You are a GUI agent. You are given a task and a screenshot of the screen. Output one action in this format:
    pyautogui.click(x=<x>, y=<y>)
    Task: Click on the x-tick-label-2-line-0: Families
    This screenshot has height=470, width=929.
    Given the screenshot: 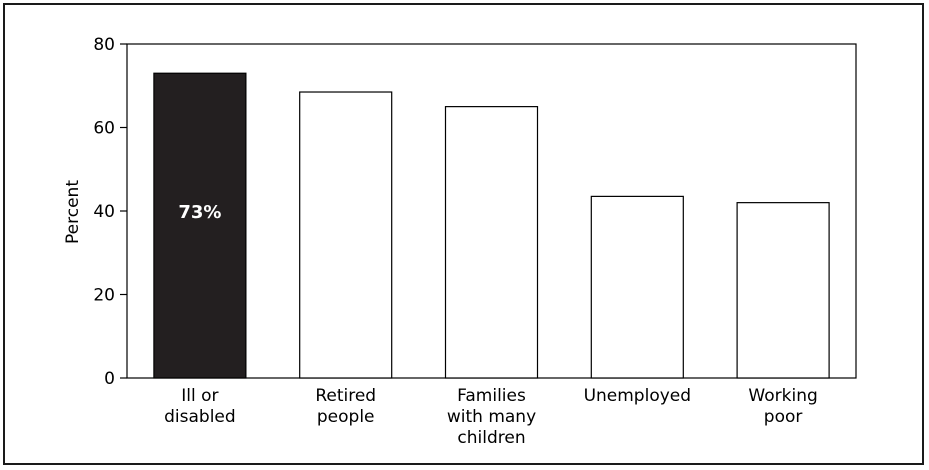 What is the action you would take?
    pyautogui.click(x=491, y=396)
    